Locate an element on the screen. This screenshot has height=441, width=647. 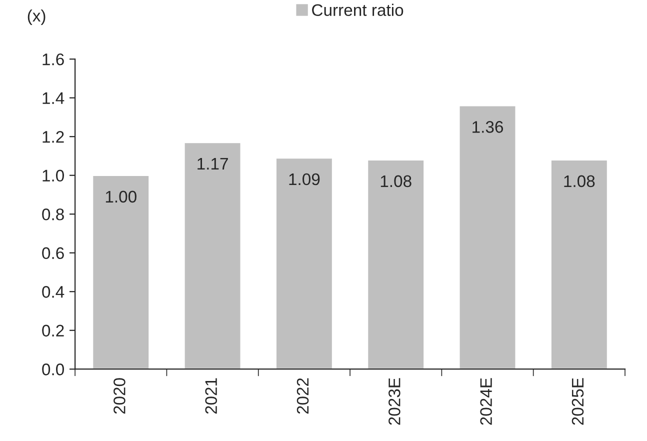
legend-label: Current ratio is located at coordinates (358, 10).